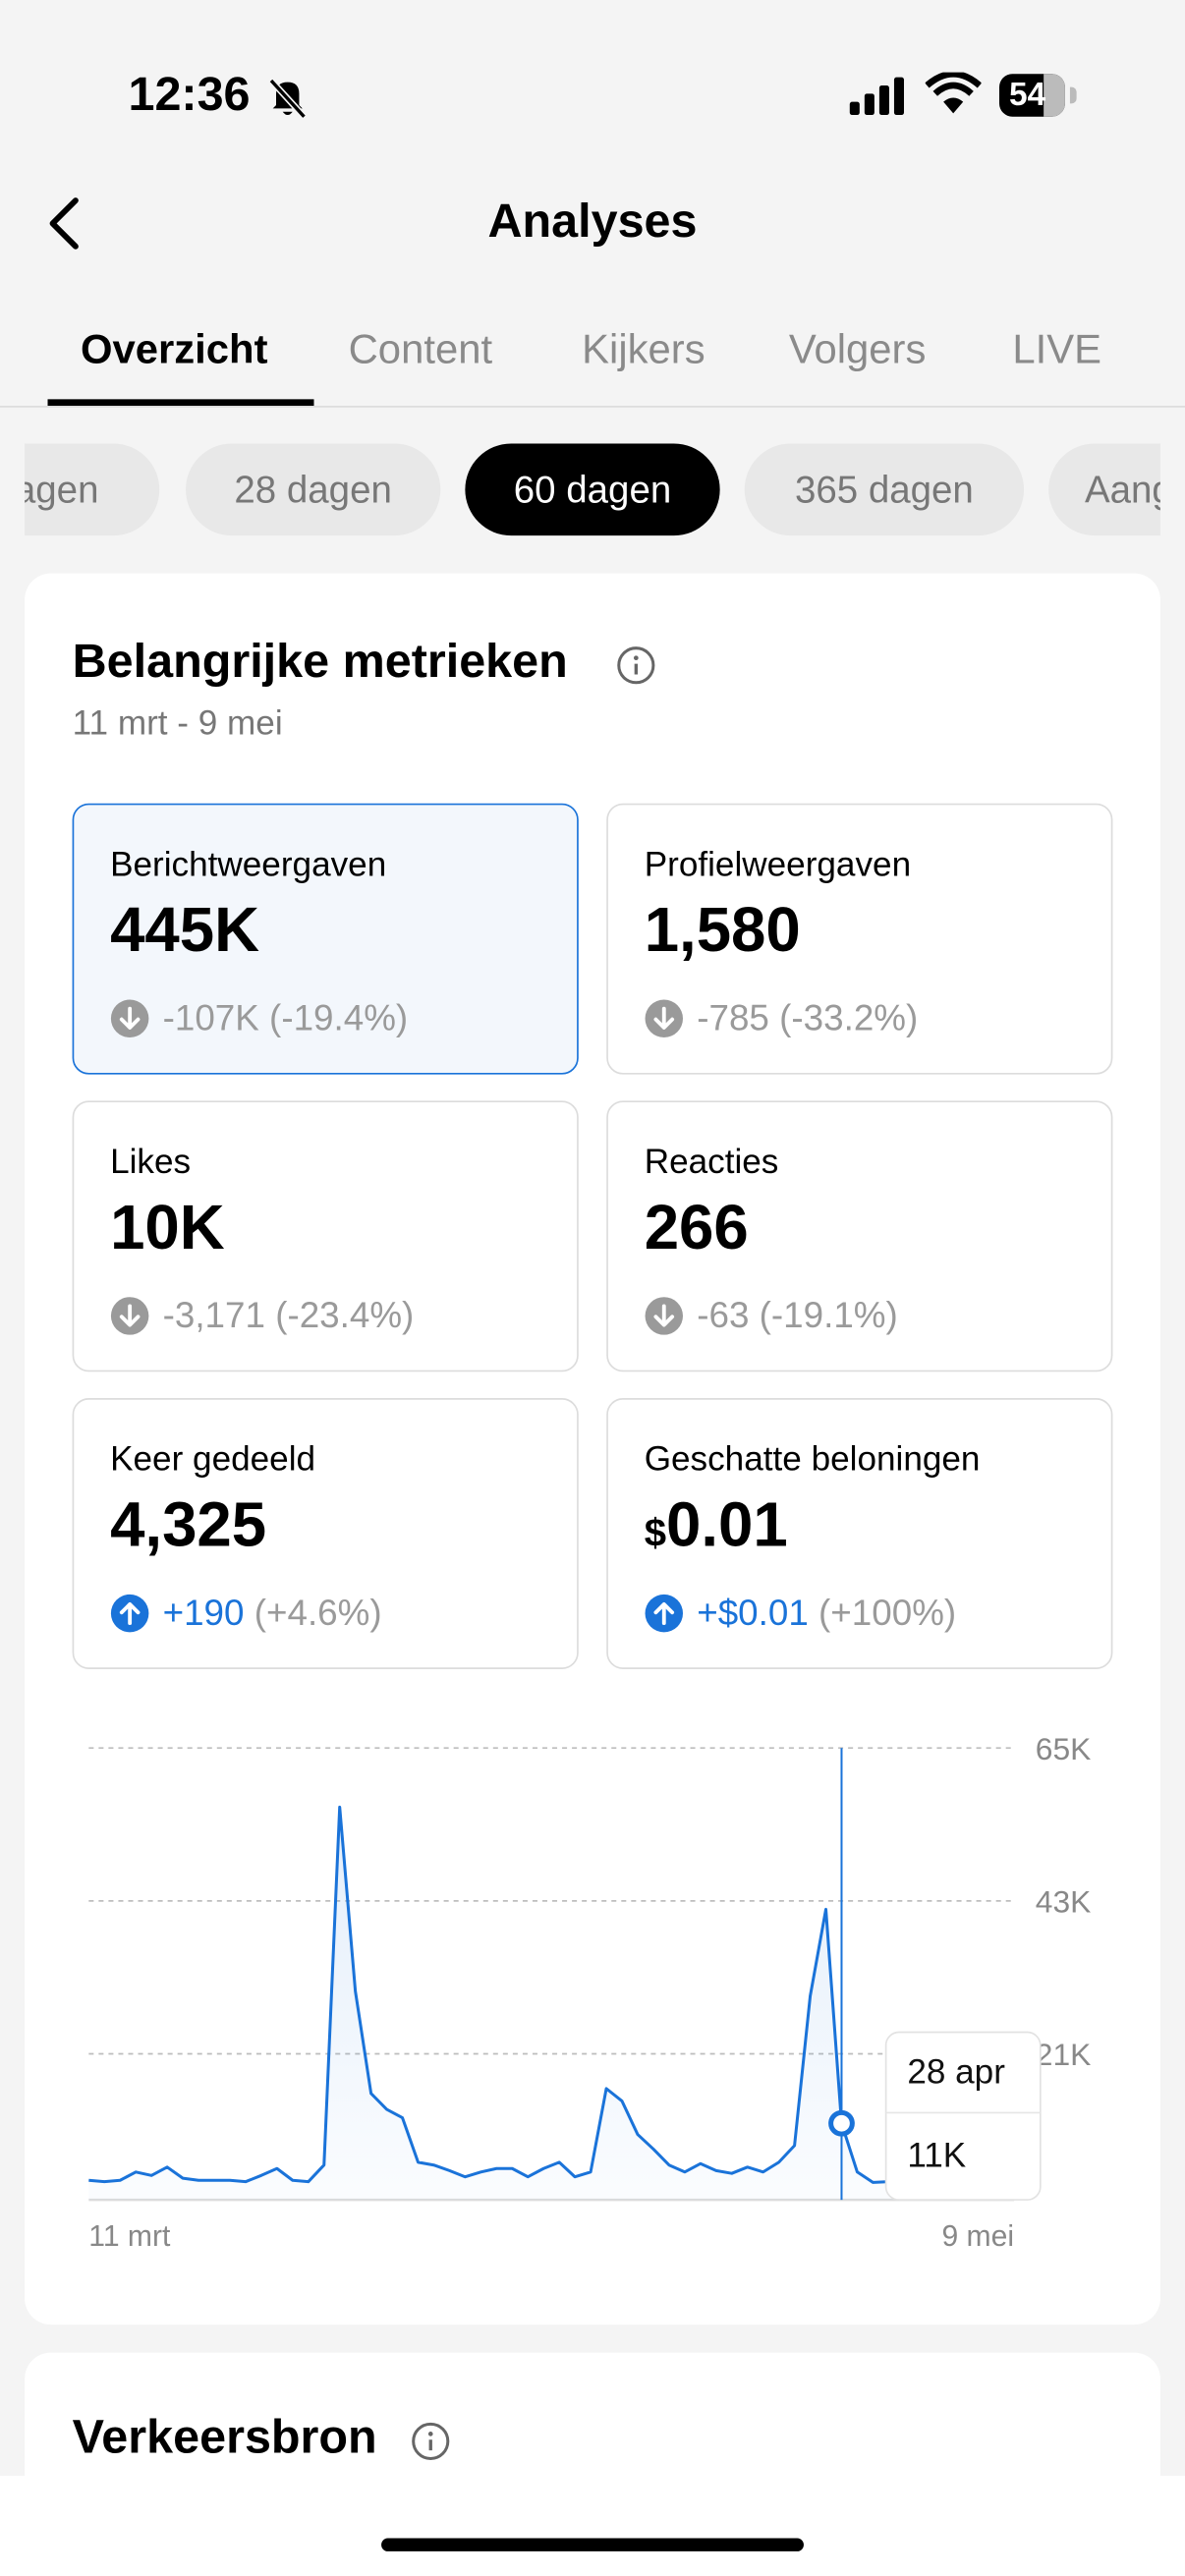 This screenshot has width=1185, height=2576. Describe the element at coordinates (727, 1526) in the screenshot. I see `metric-value: 0.01` at that location.